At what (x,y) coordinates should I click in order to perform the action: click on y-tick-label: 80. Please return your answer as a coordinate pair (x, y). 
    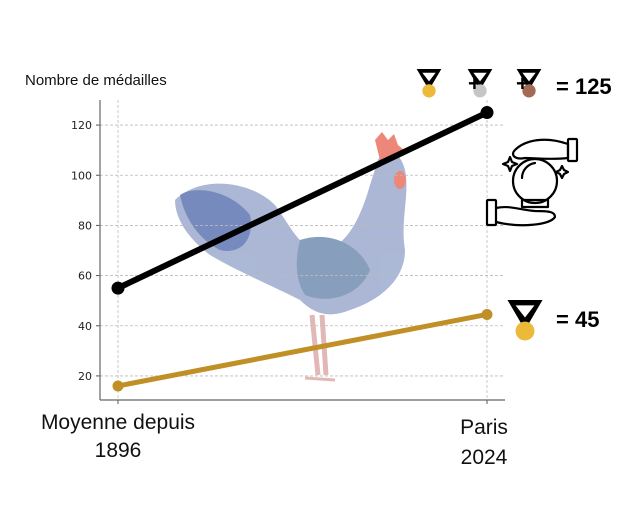
    Looking at the image, I should click on (85, 225).